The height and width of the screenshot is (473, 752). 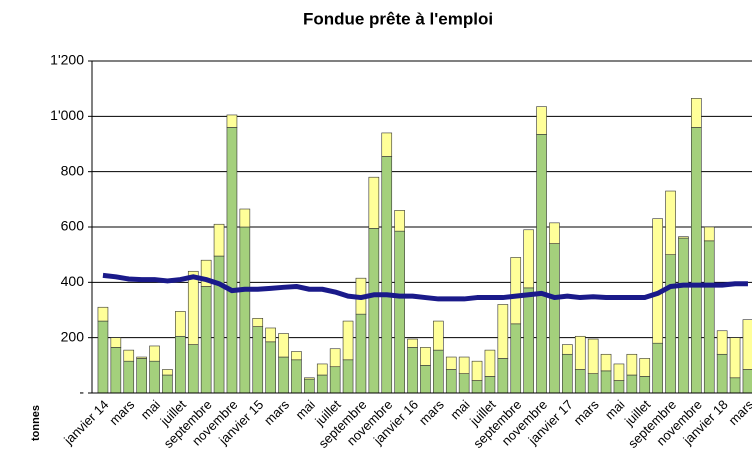 I want to click on x-tick-label: janvier 14, so click(x=85, y=422).